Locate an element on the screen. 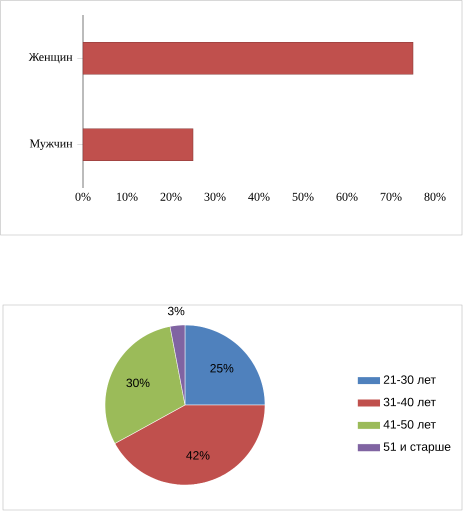 The width and height of the screenshot is (464, 517). x-tick-label: 70% is located at coordinates (391, 196).